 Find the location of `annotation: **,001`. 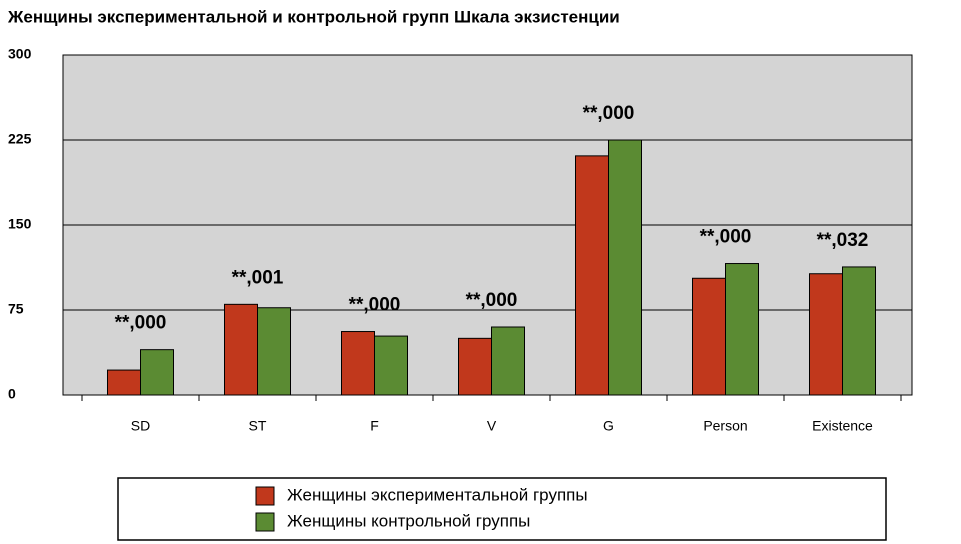

annotation: **,001 is located at coordinates (258, 277).